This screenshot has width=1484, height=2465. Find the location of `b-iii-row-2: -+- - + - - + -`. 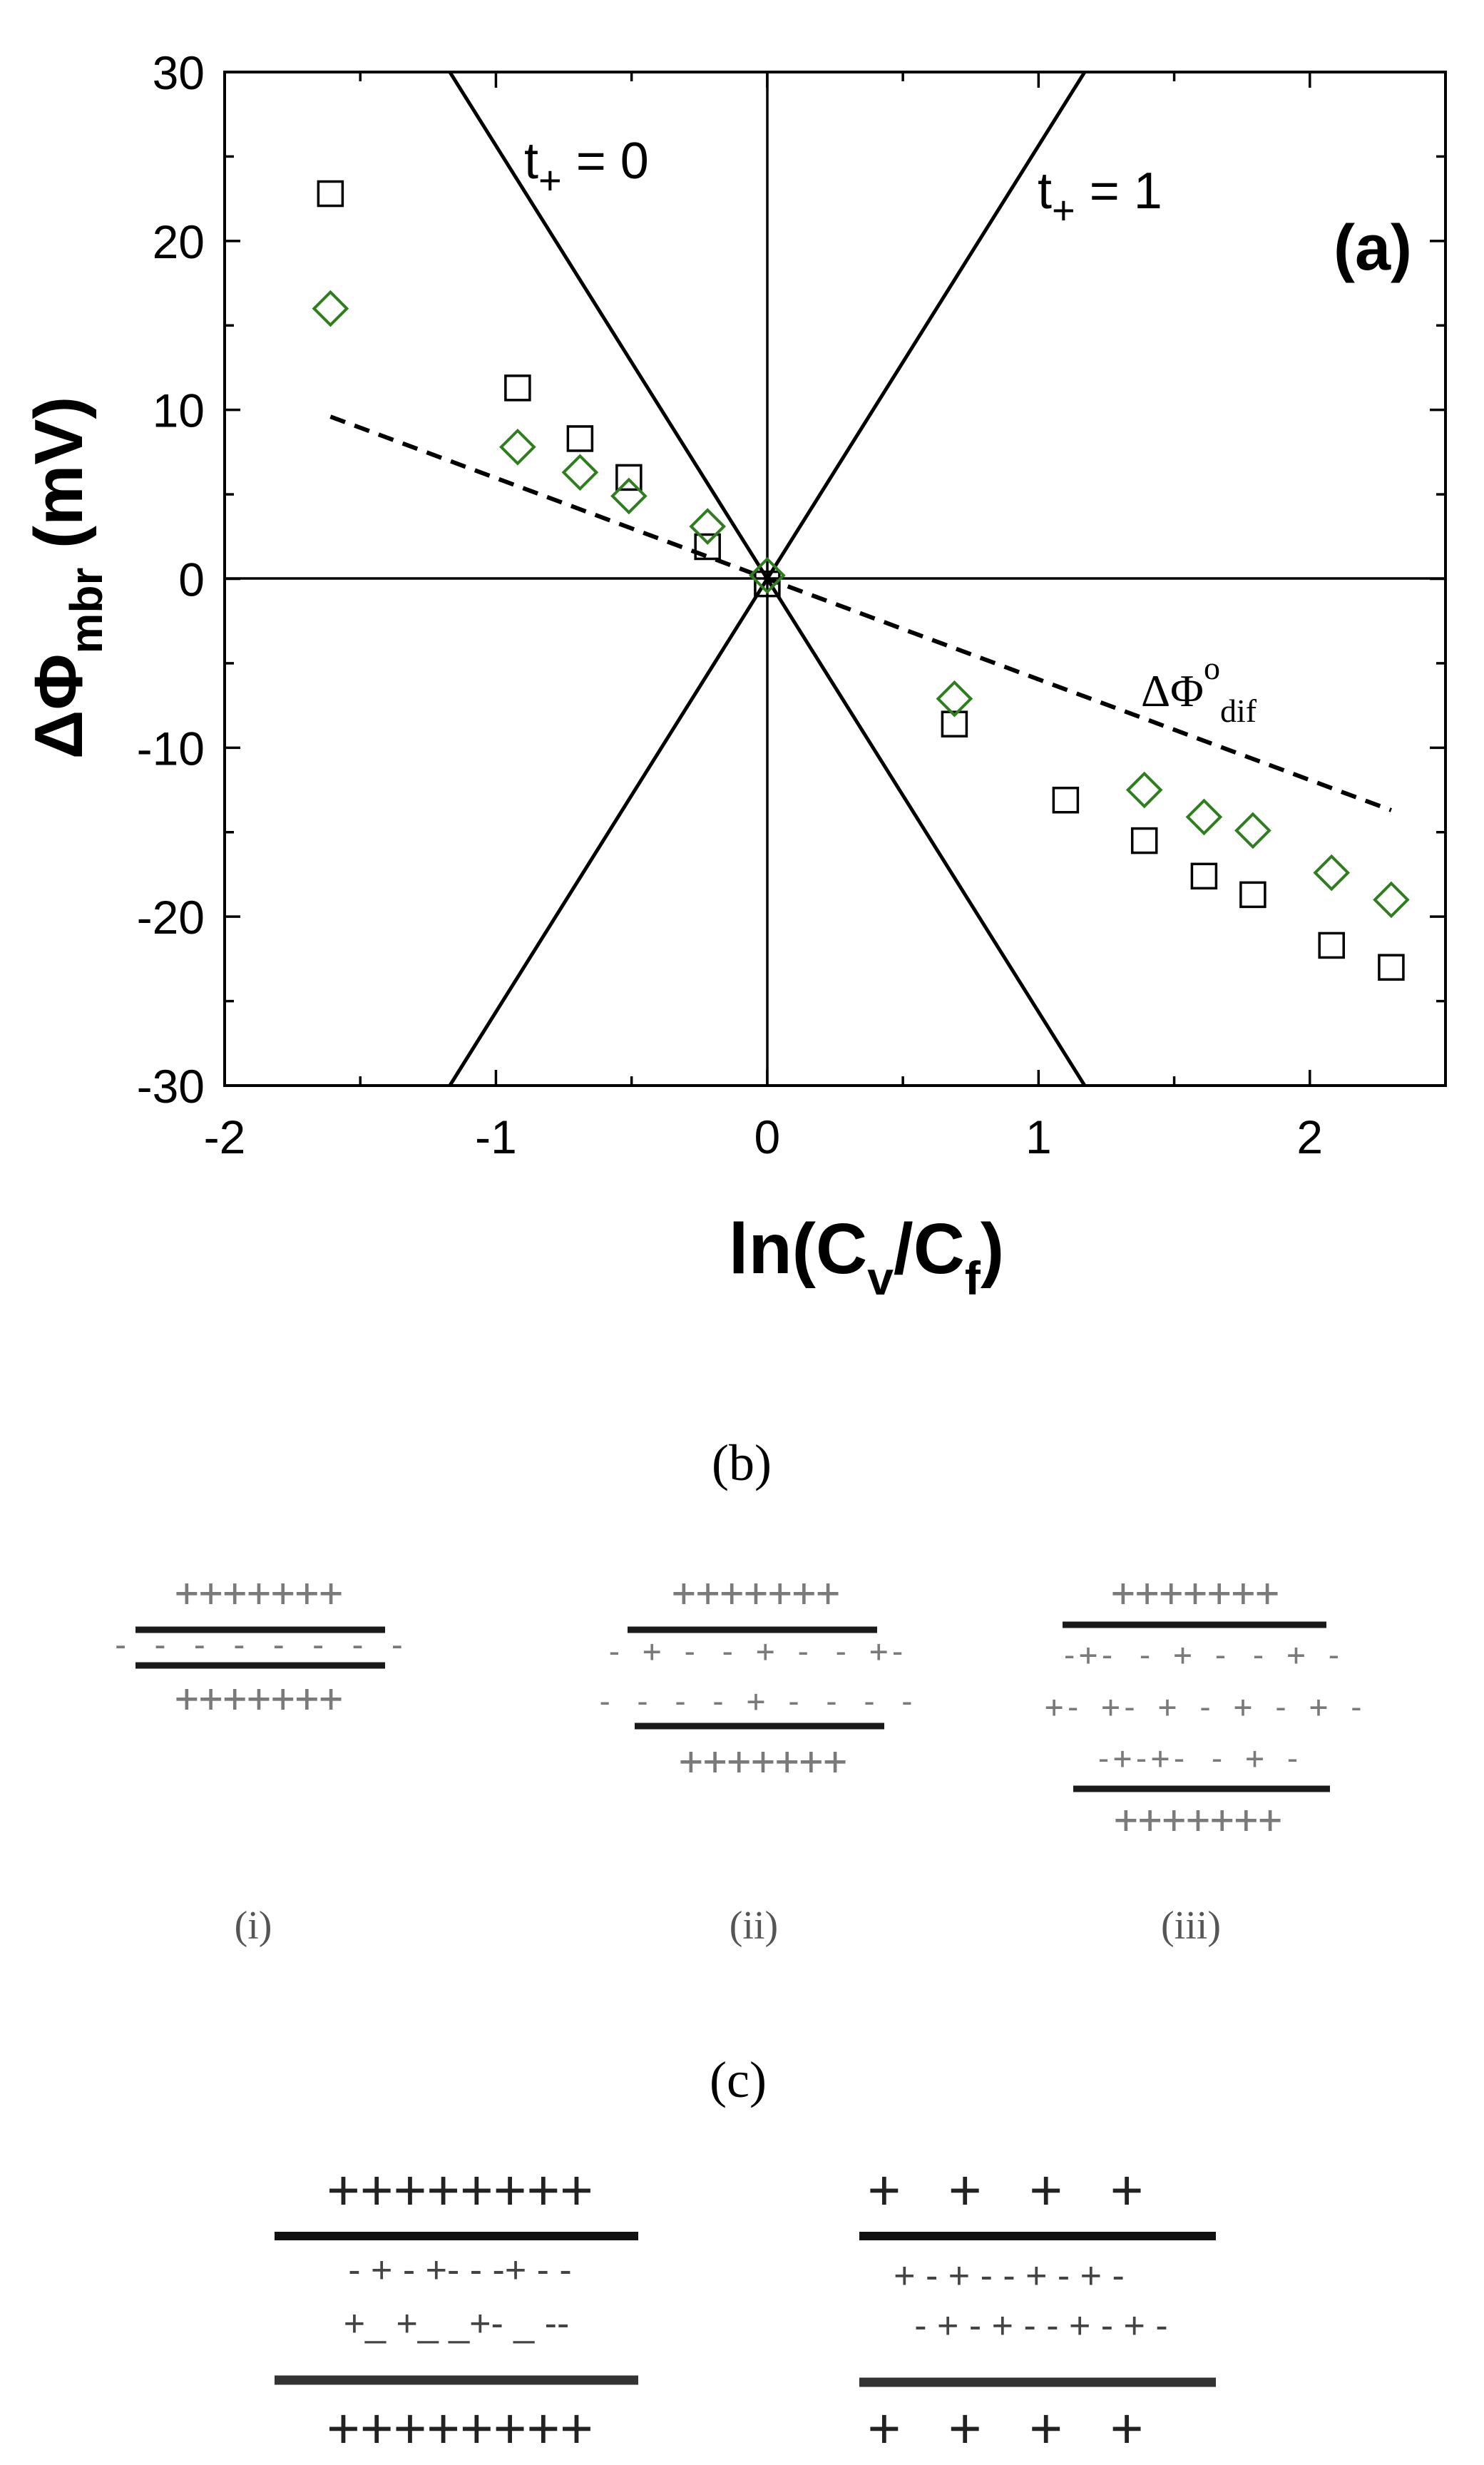

b-iii-row-2: -+- - + - - + - is located at coordinates (1201, 1655).